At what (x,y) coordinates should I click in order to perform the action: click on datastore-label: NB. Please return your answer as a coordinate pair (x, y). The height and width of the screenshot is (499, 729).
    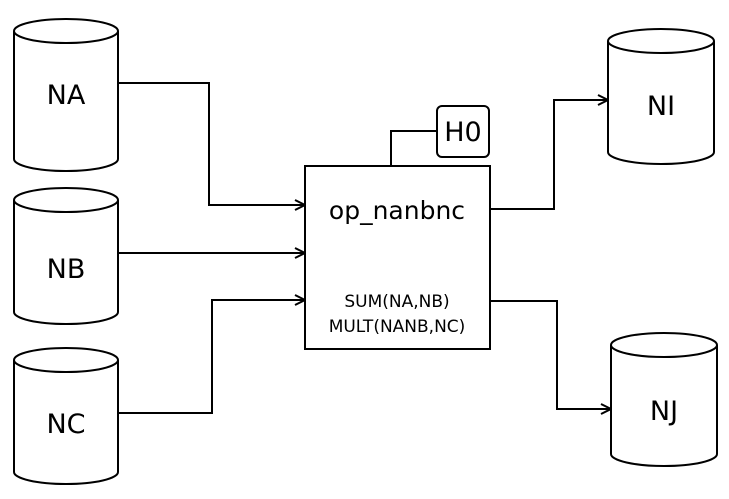
    Looking at the image, I should click on (66, 269).